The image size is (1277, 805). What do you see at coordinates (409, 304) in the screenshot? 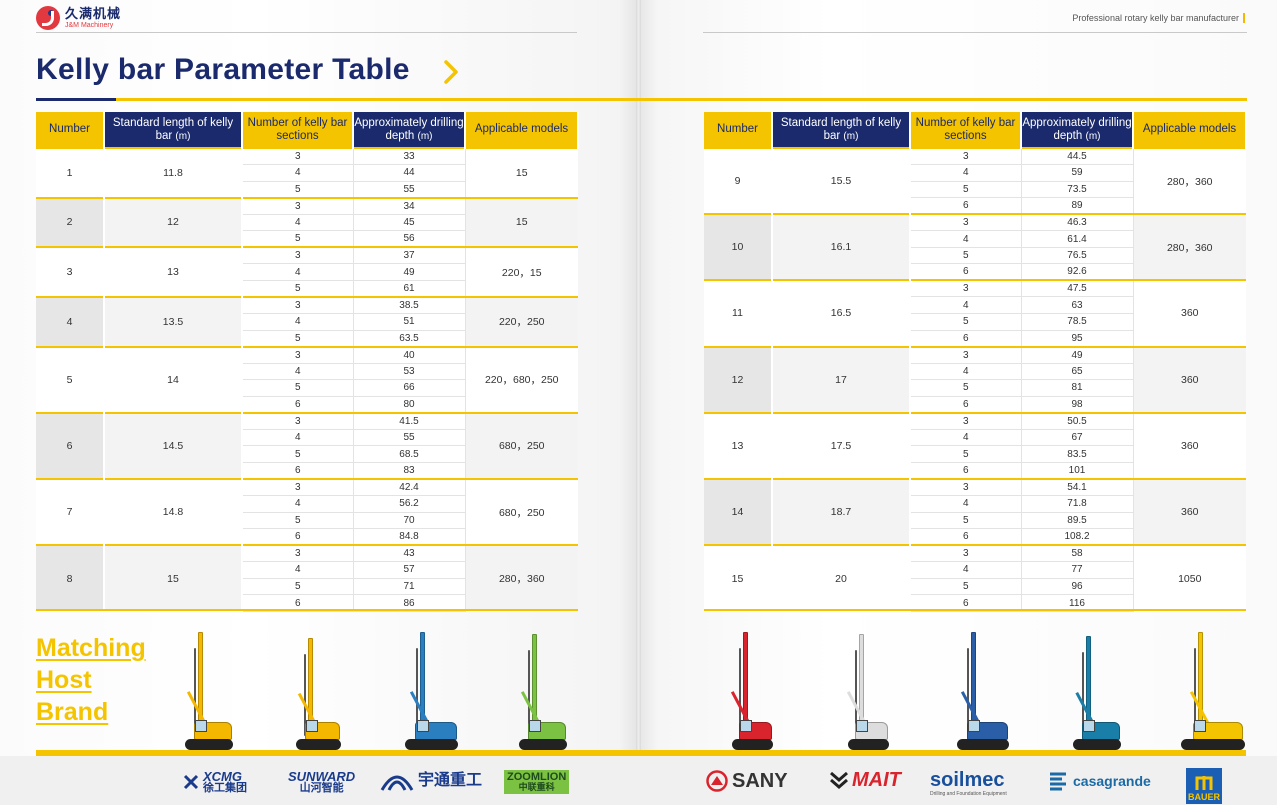
I see `cell-depth: 38.5` at bounding box center [409, 304].